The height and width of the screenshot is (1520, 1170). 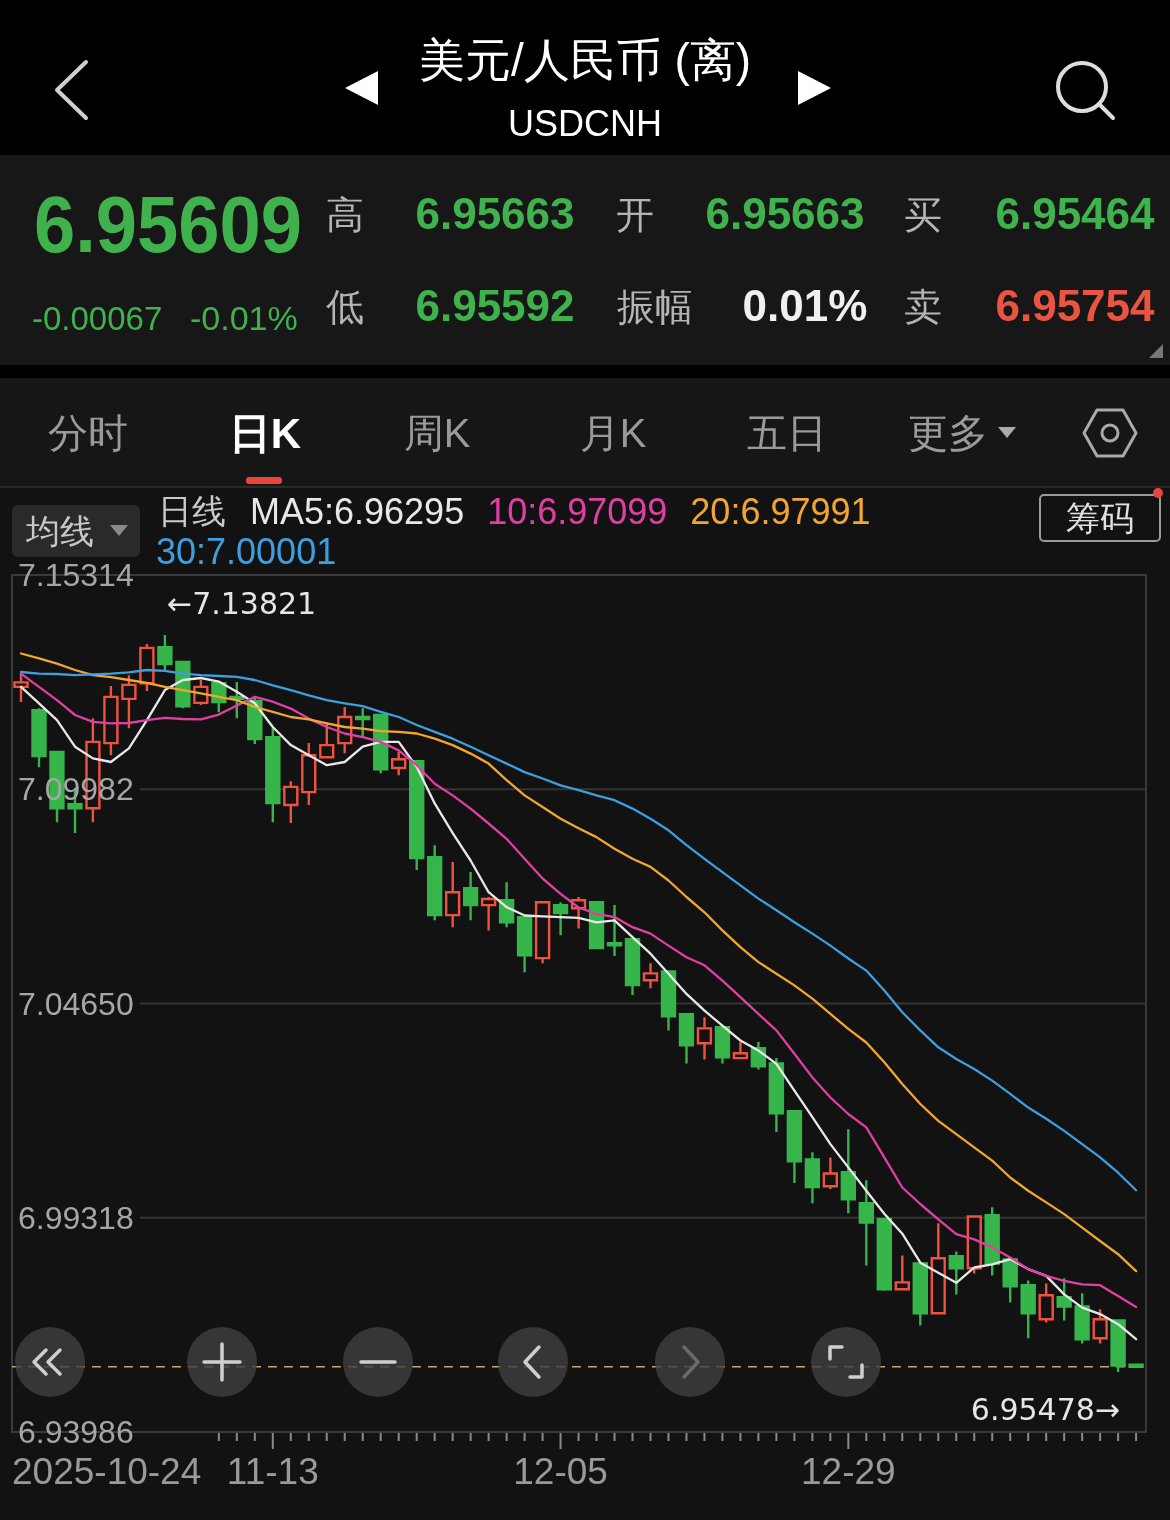 What do you see at coordinates (923, 215) in the screenshot?
I see `text: 买` at bounding box center [923, 215].